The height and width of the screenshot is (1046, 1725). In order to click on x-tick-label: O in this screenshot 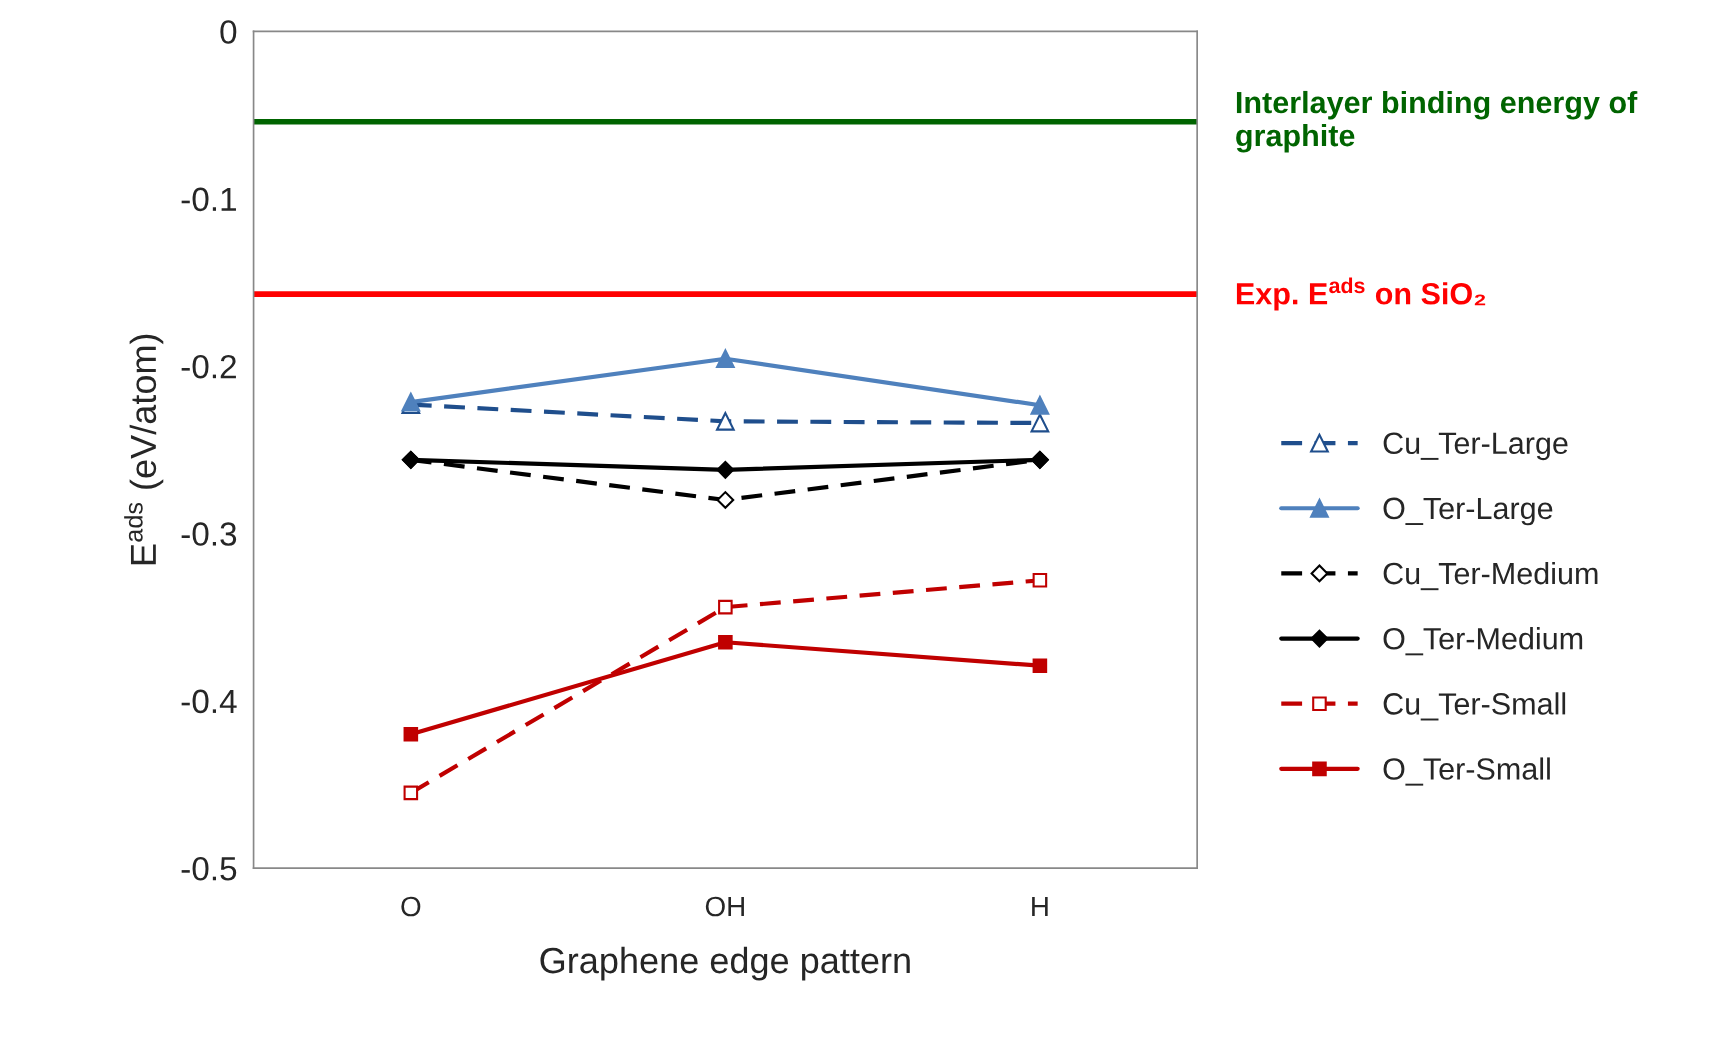, I will do `click(411, 906)`.